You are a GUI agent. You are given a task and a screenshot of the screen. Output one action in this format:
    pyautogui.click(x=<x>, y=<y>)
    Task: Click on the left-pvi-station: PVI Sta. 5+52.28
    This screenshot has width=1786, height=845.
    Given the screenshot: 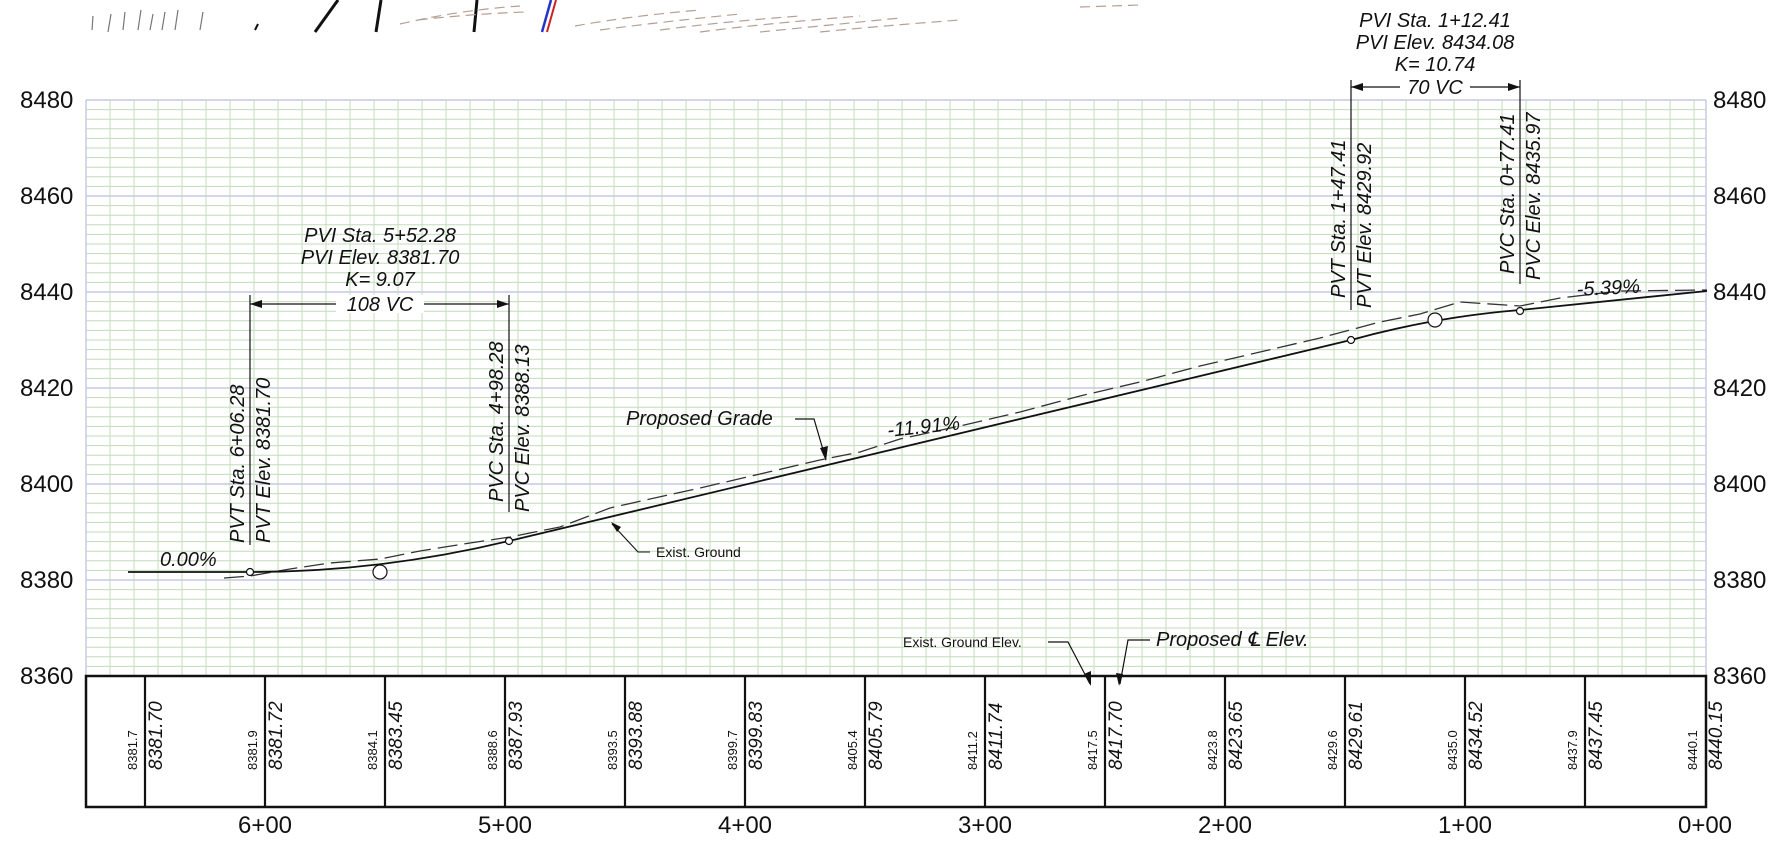 What is the action you would take?
    pyautogui.click(x=380, y=236)
    